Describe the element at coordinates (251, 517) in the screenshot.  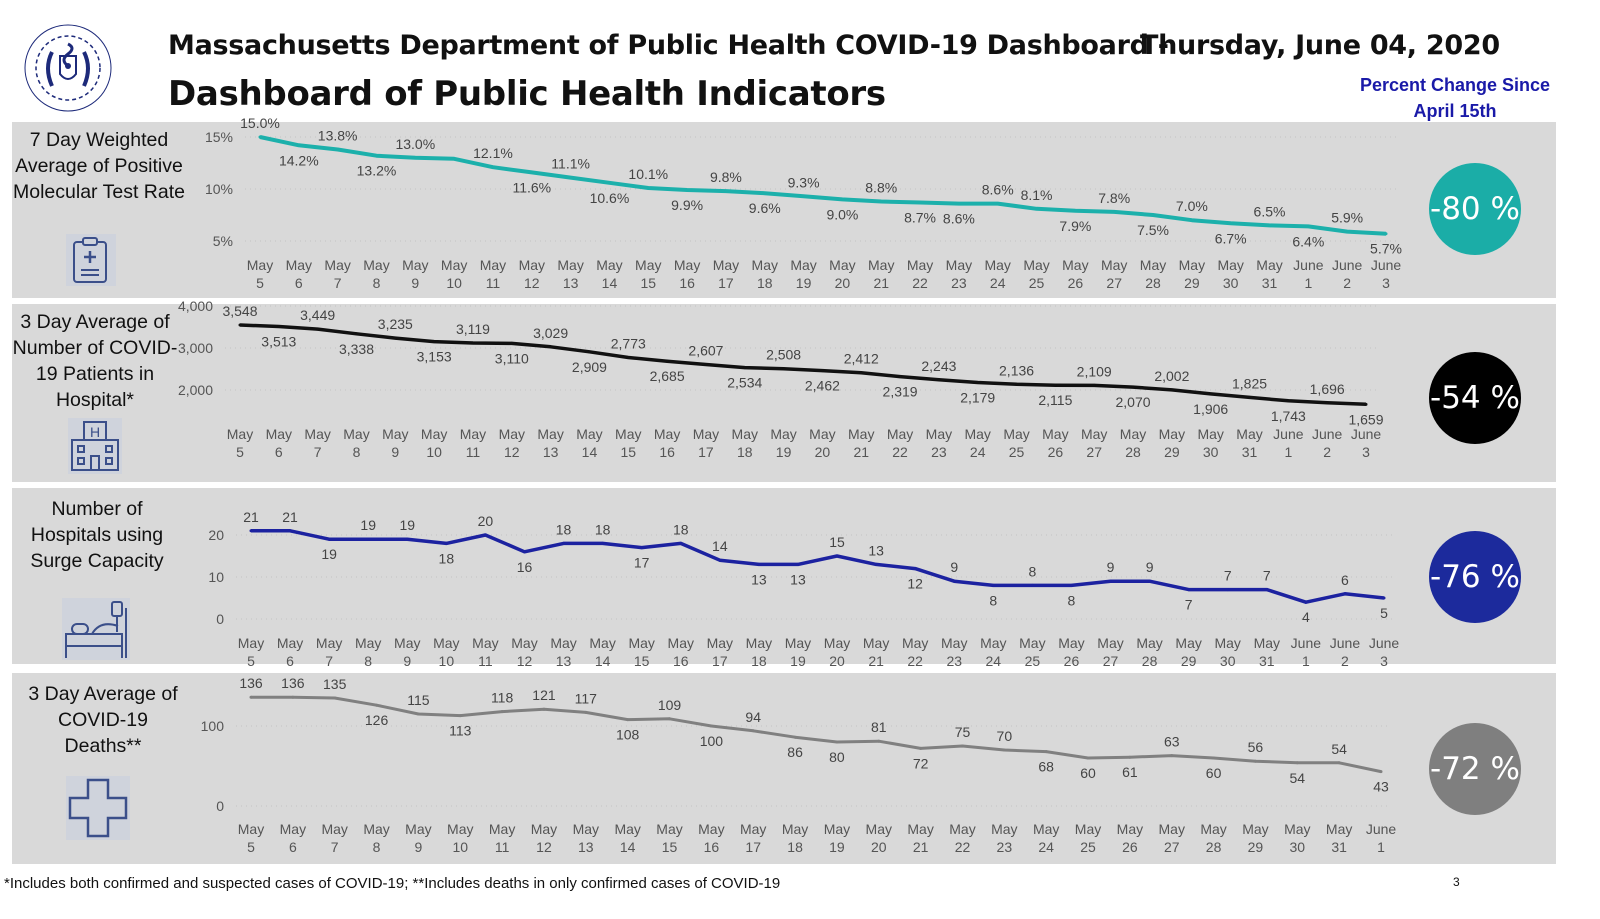
I see `data-label: 21` at that location.